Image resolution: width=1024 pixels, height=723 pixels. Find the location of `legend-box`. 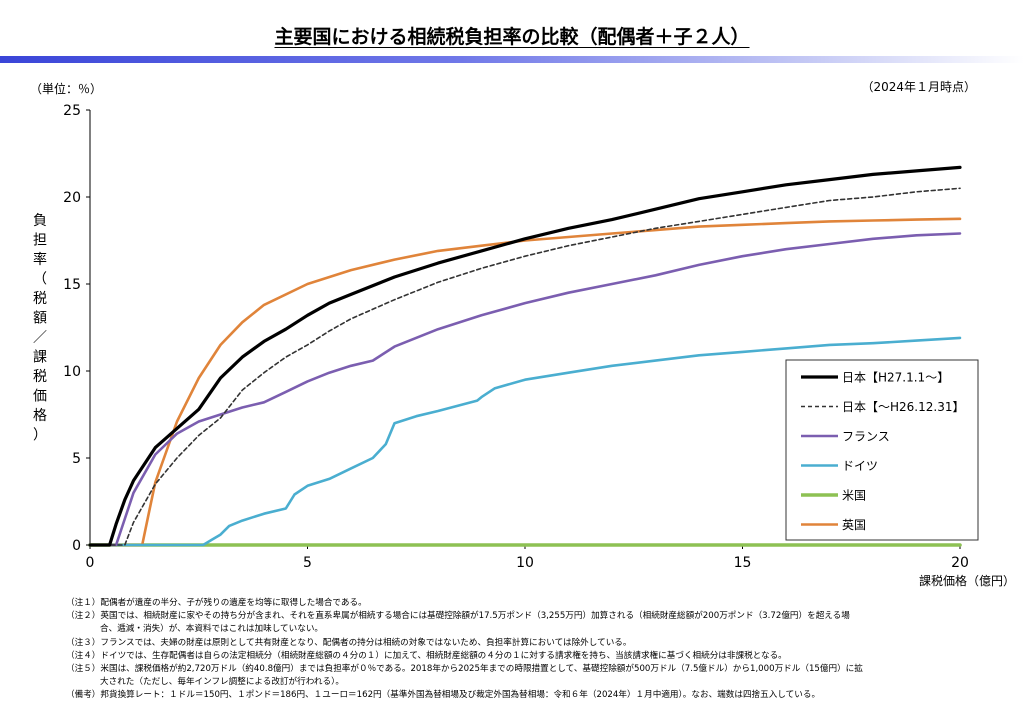

legend-box is located at coordinates (882, 450).